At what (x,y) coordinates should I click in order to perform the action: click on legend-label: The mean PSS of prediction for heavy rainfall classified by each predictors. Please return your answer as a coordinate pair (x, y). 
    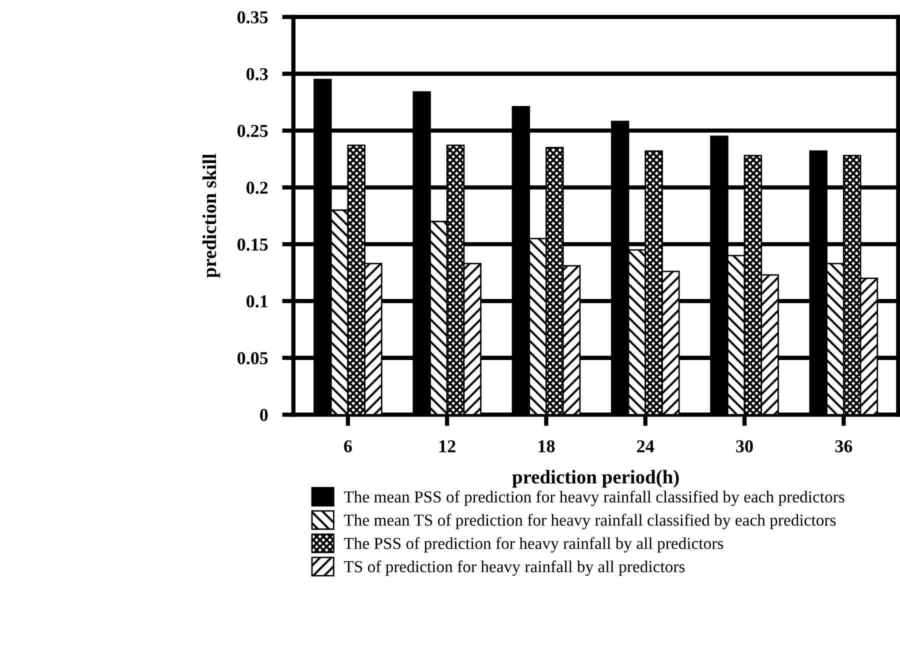
    Looking at the image, I should click on (594, 498).